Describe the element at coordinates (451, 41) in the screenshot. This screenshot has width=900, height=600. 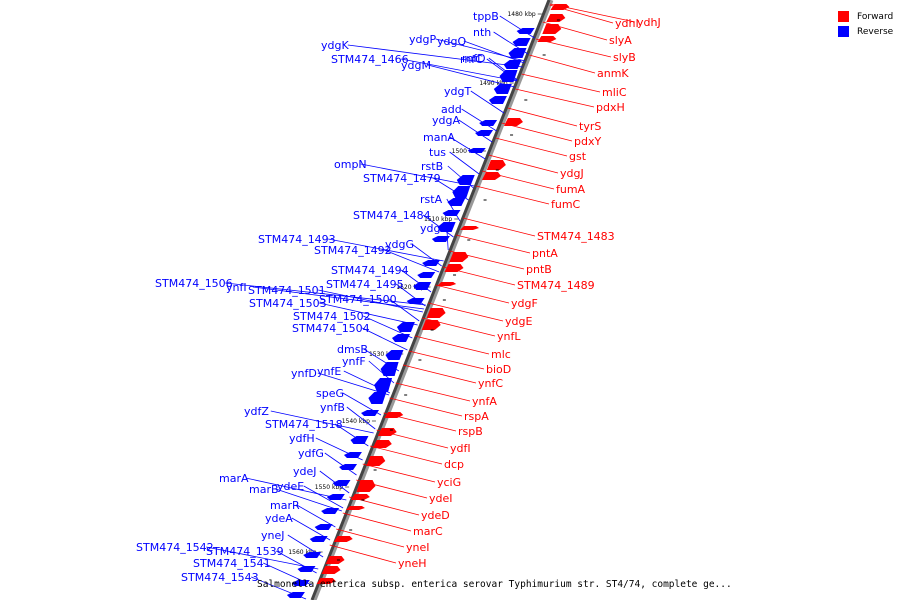
I see `gene-label-ydgQ: ydgQ` at that location.